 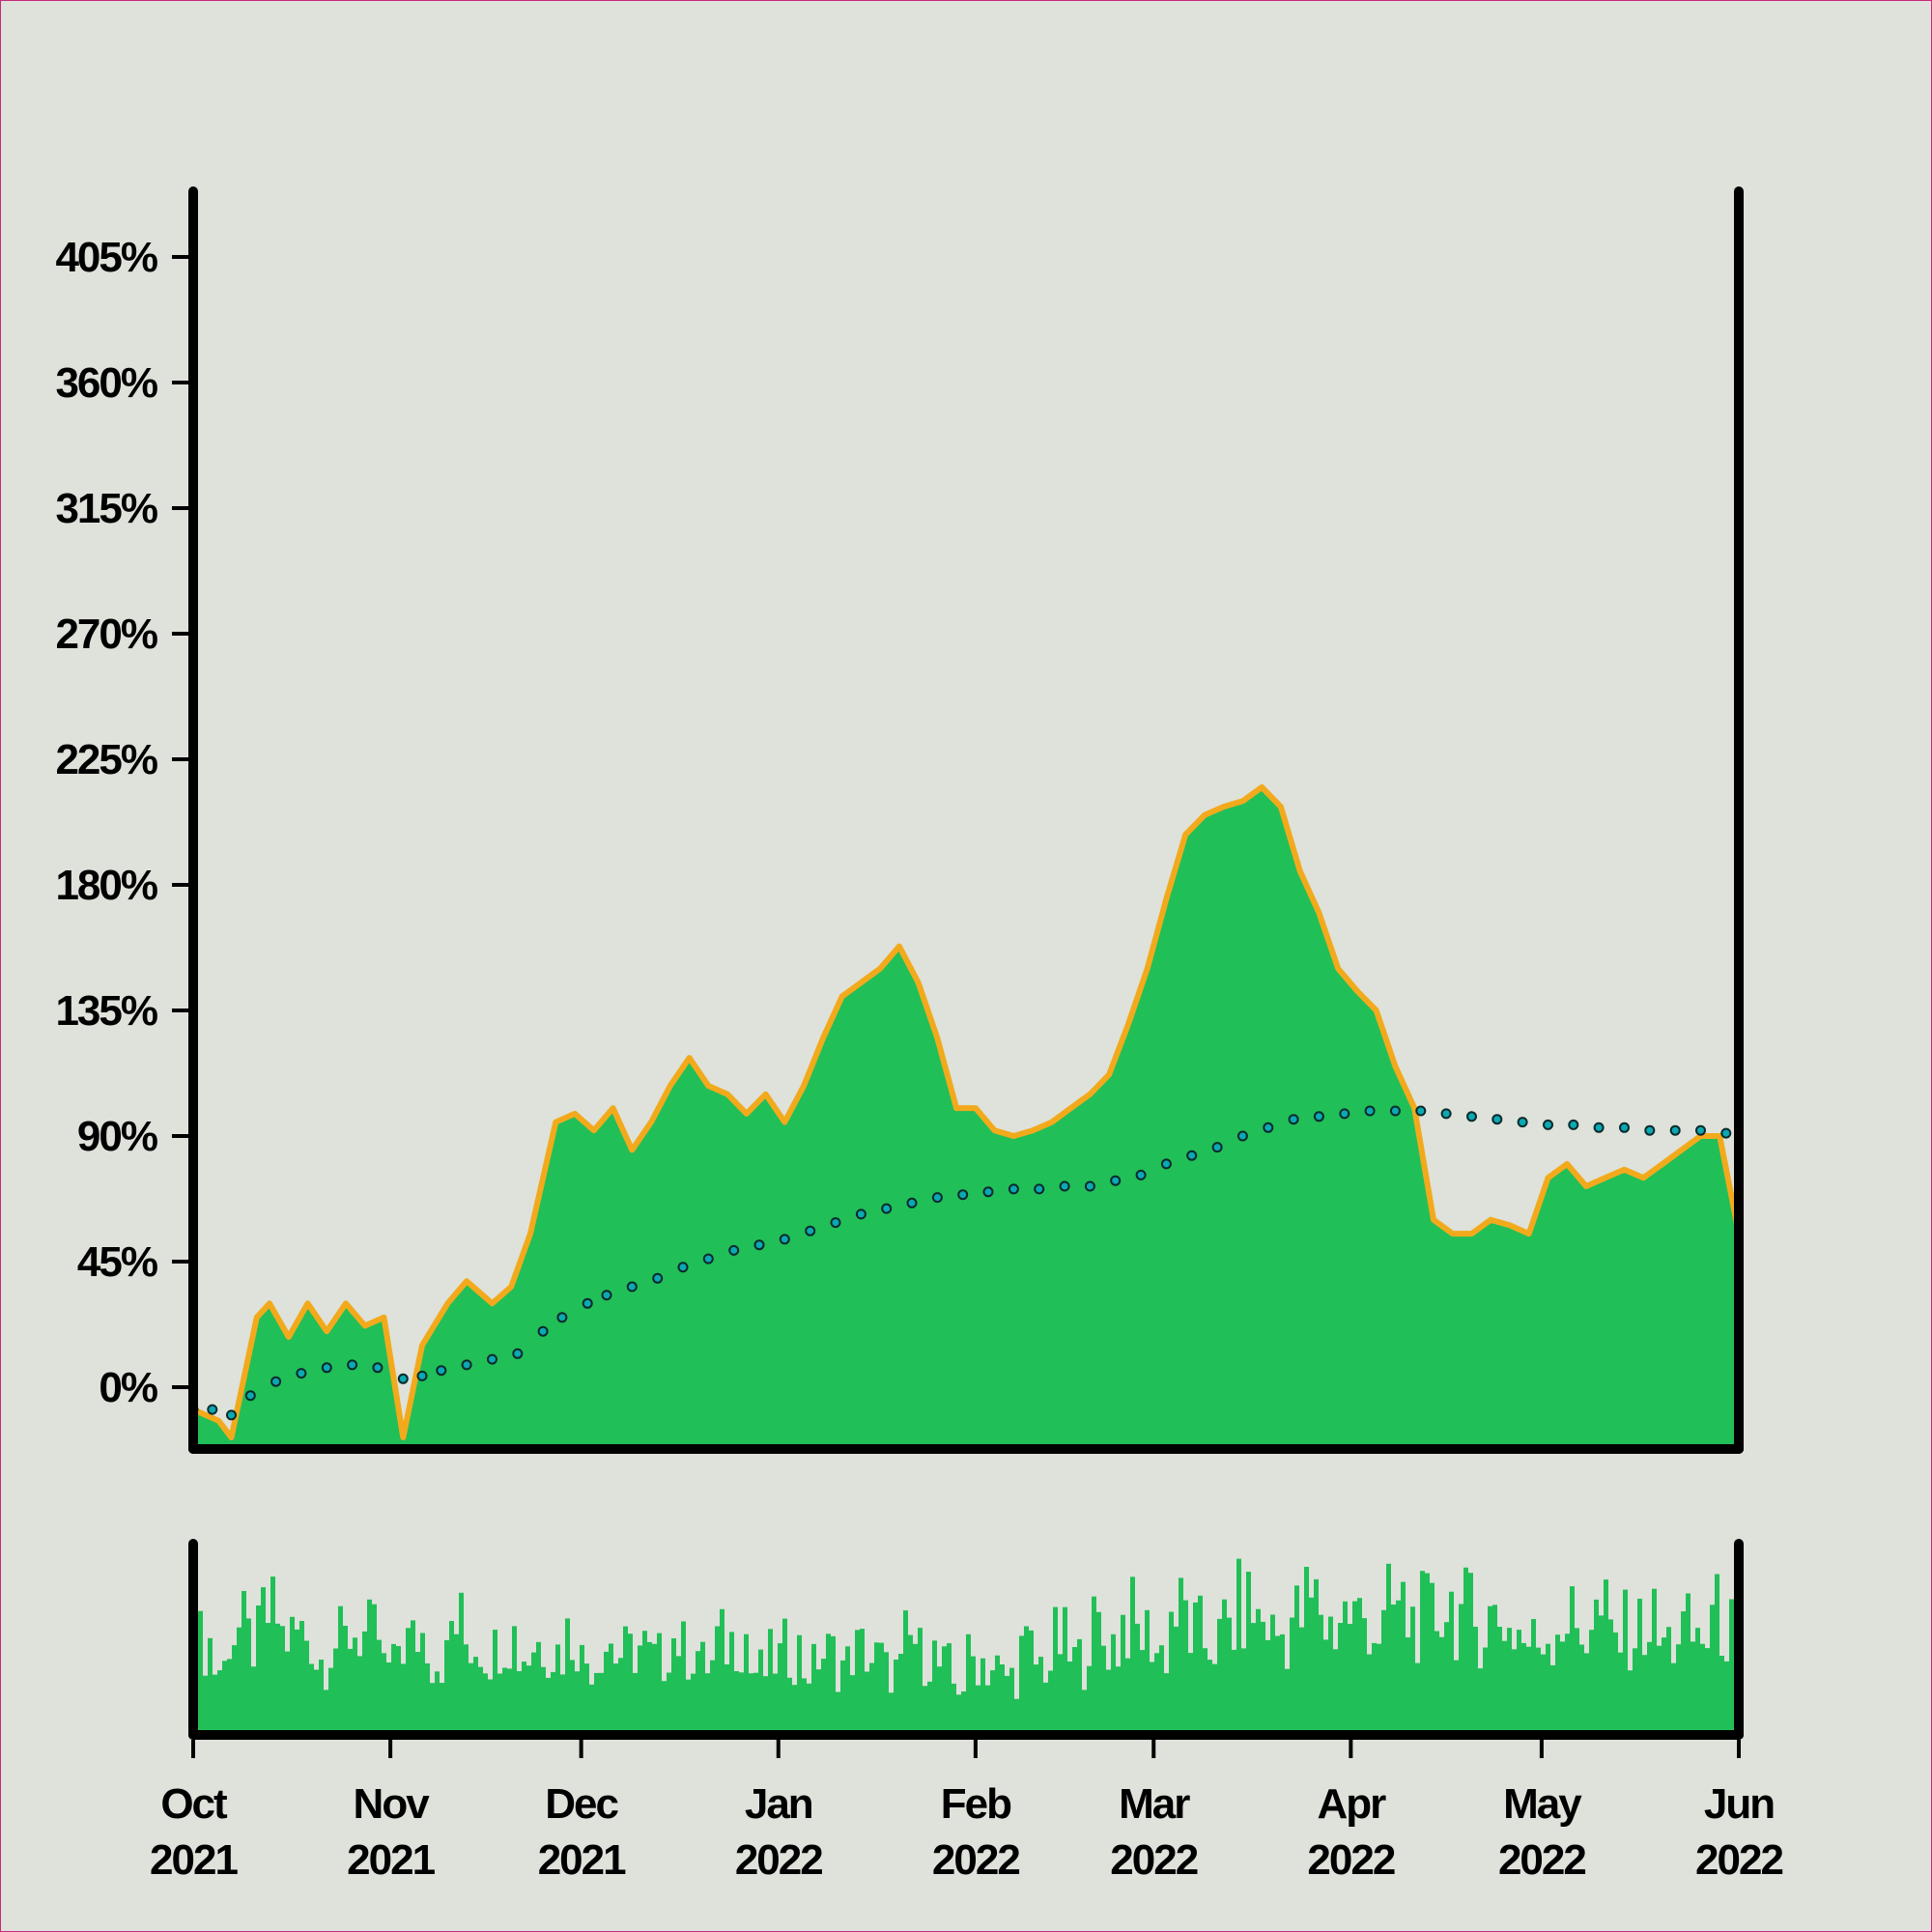 I want to click on y-tick-label: 405%, so click(x=105, y=257).